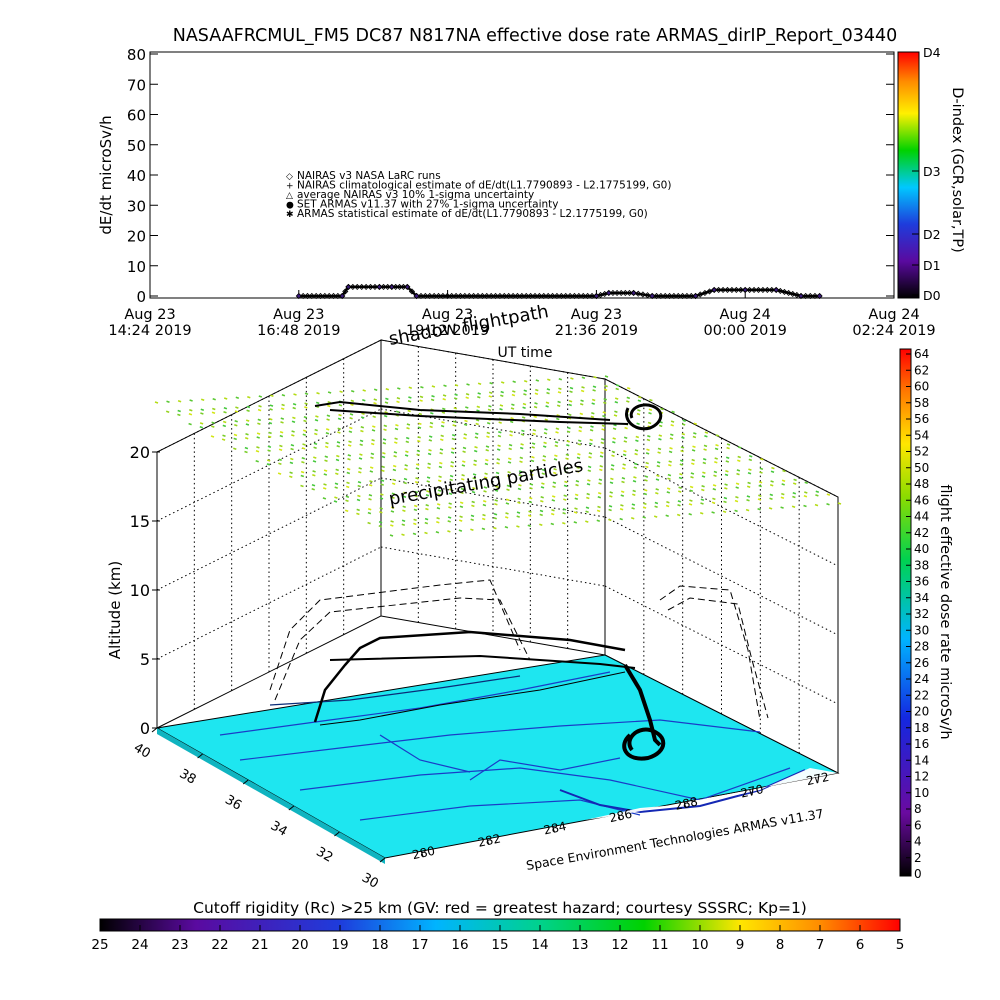  Describe the element at coordinates (141, 297) in the screenshot. I see `top-y-tick-label: 0` at that location.